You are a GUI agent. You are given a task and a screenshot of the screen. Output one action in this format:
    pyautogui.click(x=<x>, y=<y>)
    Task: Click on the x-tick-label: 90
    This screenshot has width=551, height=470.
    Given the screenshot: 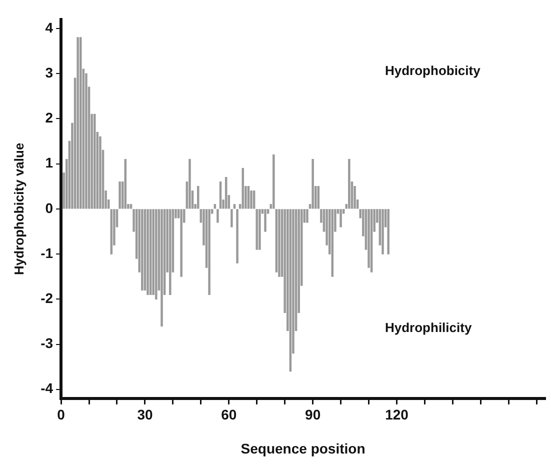 What is the action you would take?
    pyautogui.click(x=313, y=414)
    